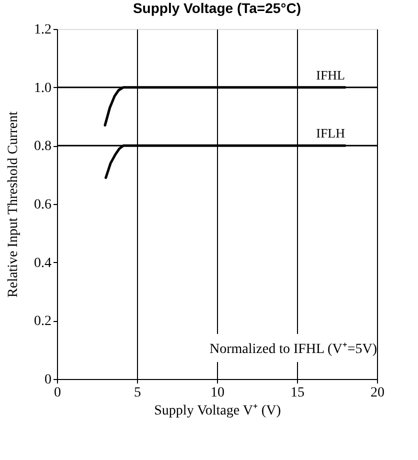  I want to click on chart-title: Supply Voltage (Ta=25°C), so click(217, 8).